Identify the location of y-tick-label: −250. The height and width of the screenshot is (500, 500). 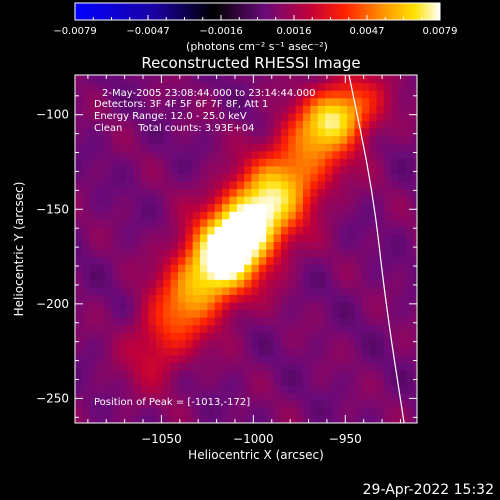
(52, 398).